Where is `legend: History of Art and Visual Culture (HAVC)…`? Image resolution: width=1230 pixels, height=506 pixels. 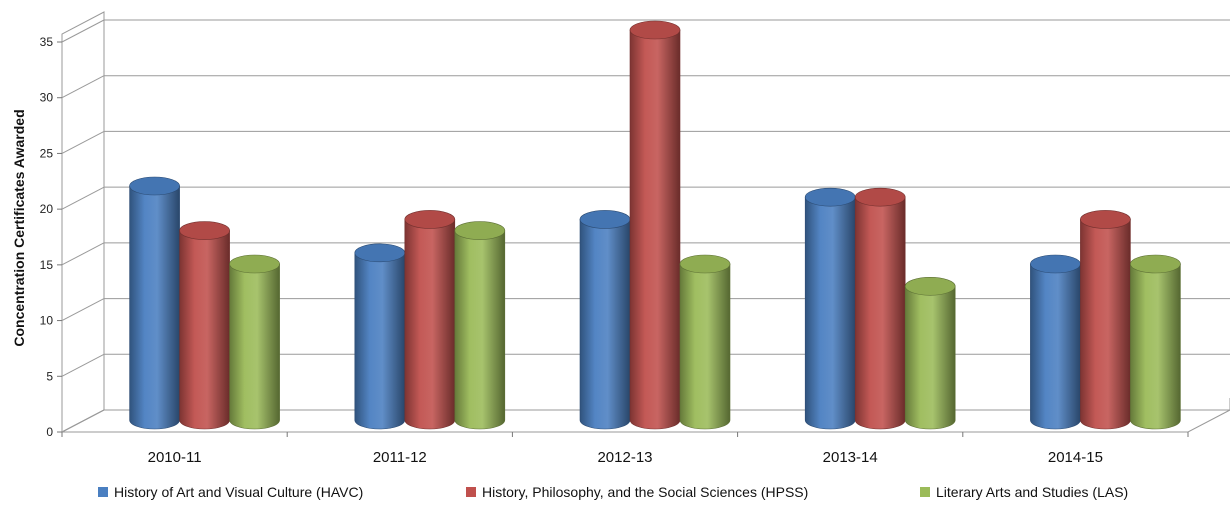
legend: History of Art and Visual Culture (HAVC)… is located at coordinates (615, 494).